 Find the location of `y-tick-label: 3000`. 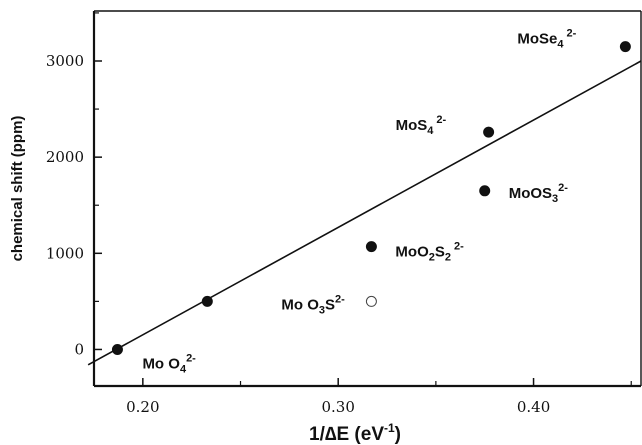

y-tick-label: 3000 is located at coordinates (65, 61).